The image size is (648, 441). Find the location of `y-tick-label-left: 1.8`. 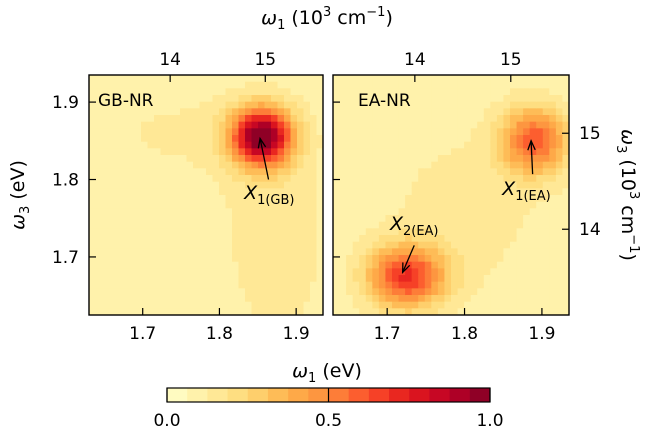

y-tick-label-left: 1.8 is located at coordinates (65, 181).